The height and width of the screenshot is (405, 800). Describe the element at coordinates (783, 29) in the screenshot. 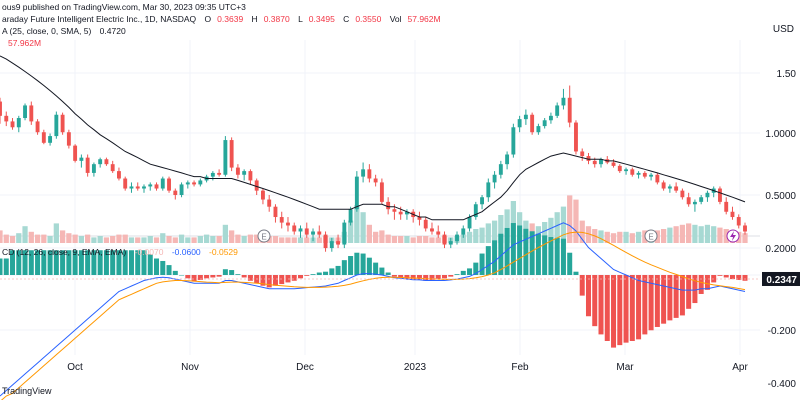

I see `currency-label: USD` at that location.